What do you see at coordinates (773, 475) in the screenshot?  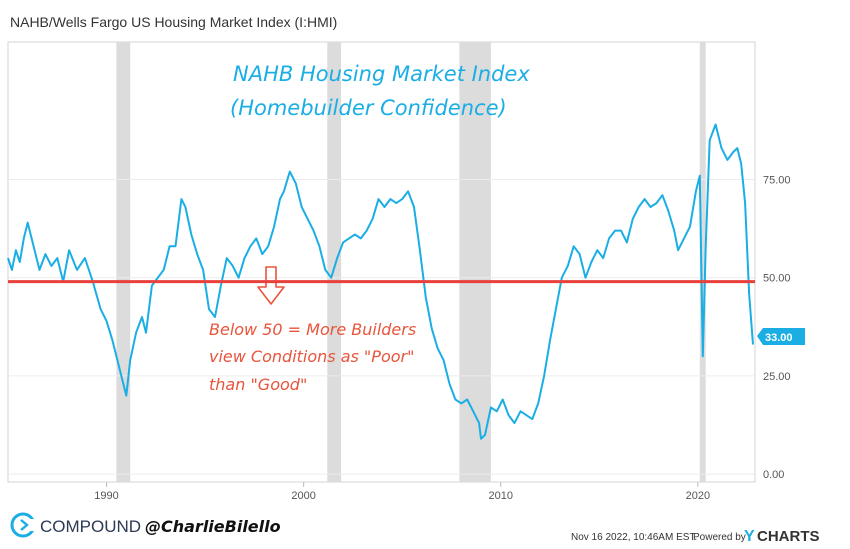 I see `y-tick-label-0: 0.00` at bounding box center [773, 475].